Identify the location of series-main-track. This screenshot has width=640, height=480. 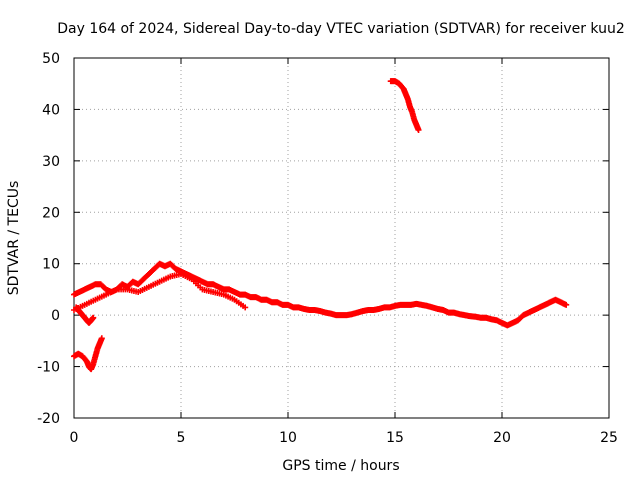
(320, 294).